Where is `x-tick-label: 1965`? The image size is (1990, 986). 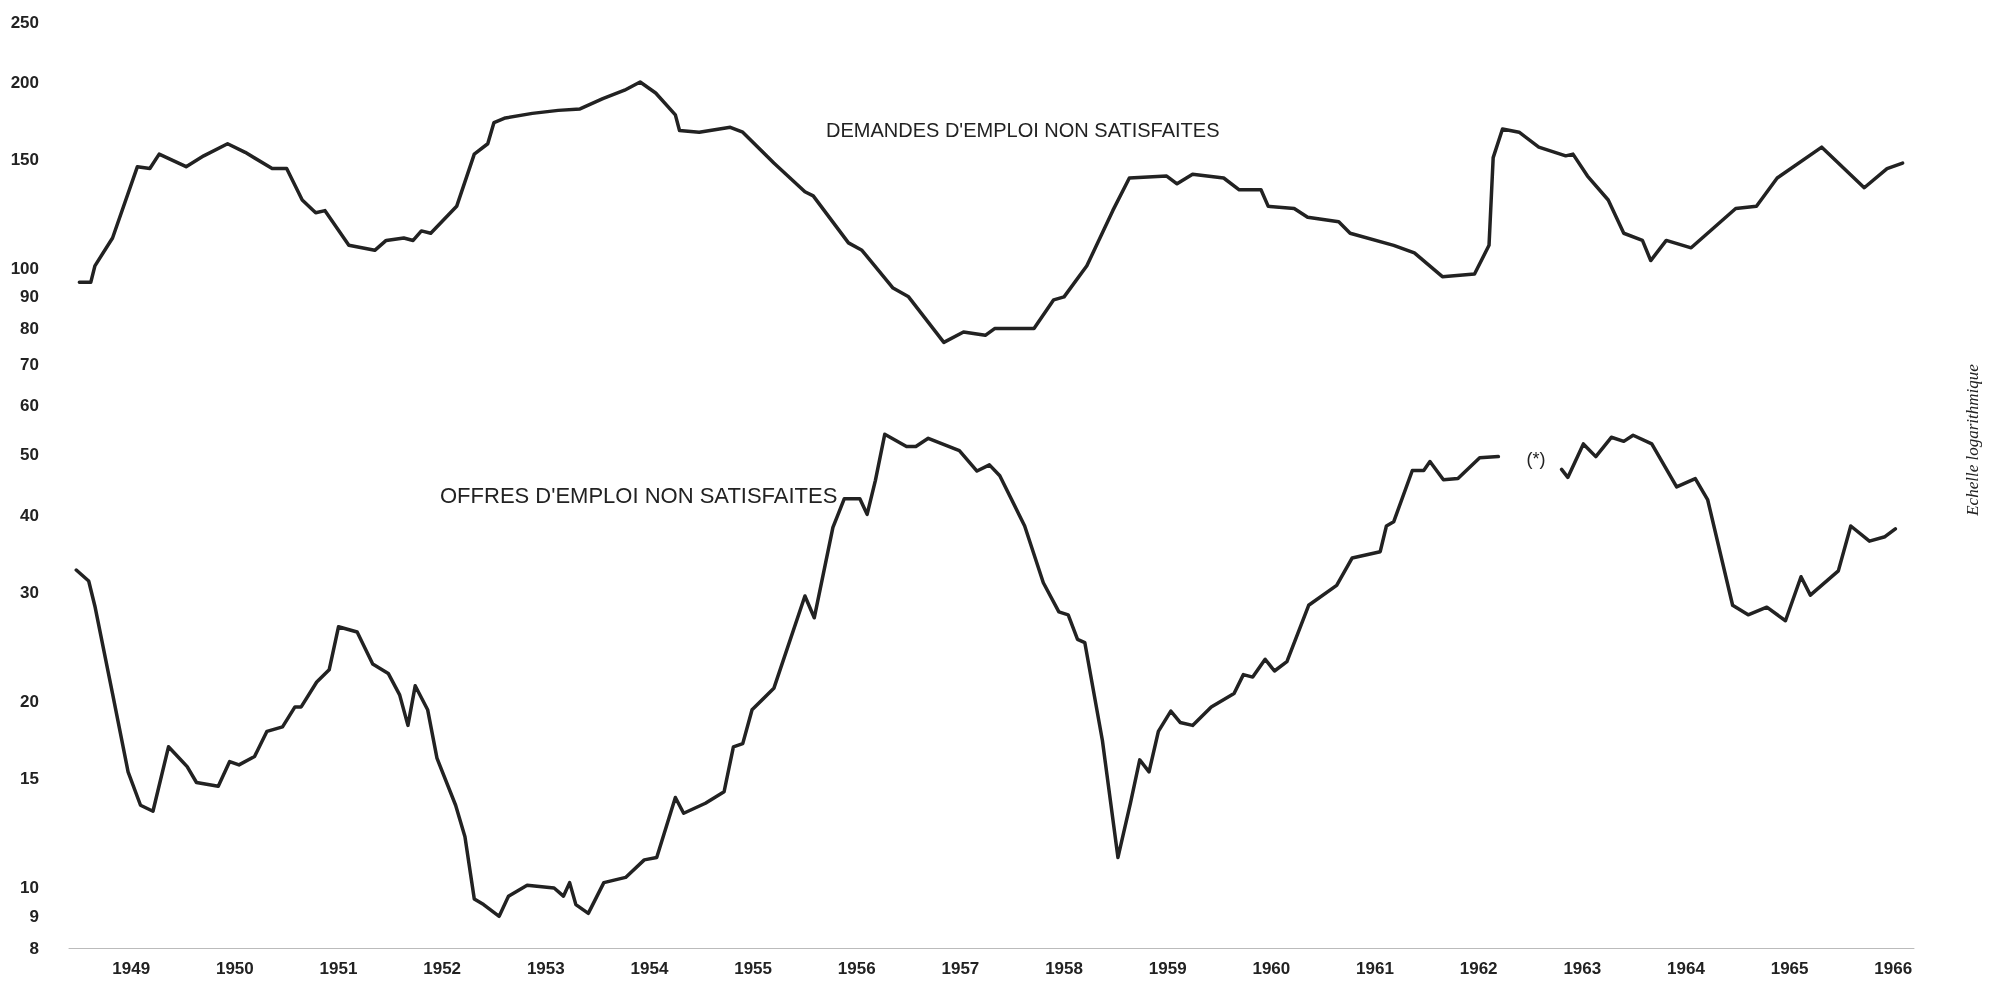 x-tick-label: 1965 is located at coordinates (1789, 968).